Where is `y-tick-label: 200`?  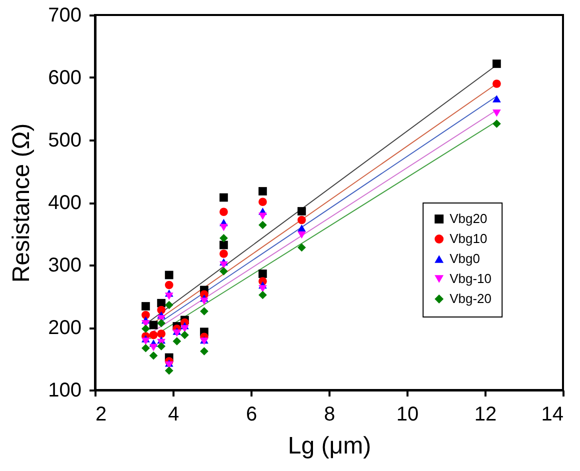 y-tick-label: 200 is located at coordinates (65, 328).